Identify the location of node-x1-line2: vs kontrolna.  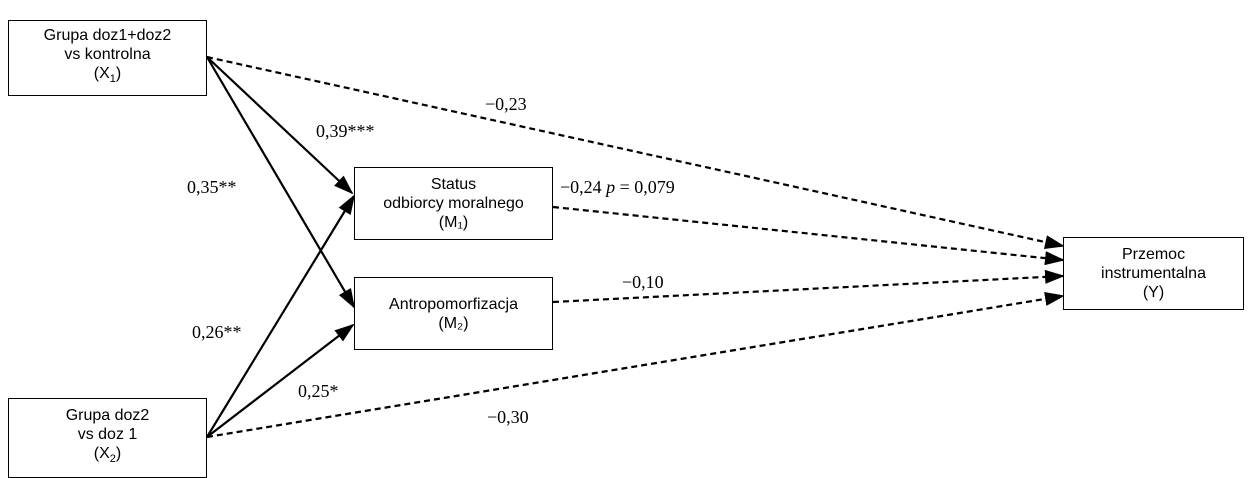
(107, 55).